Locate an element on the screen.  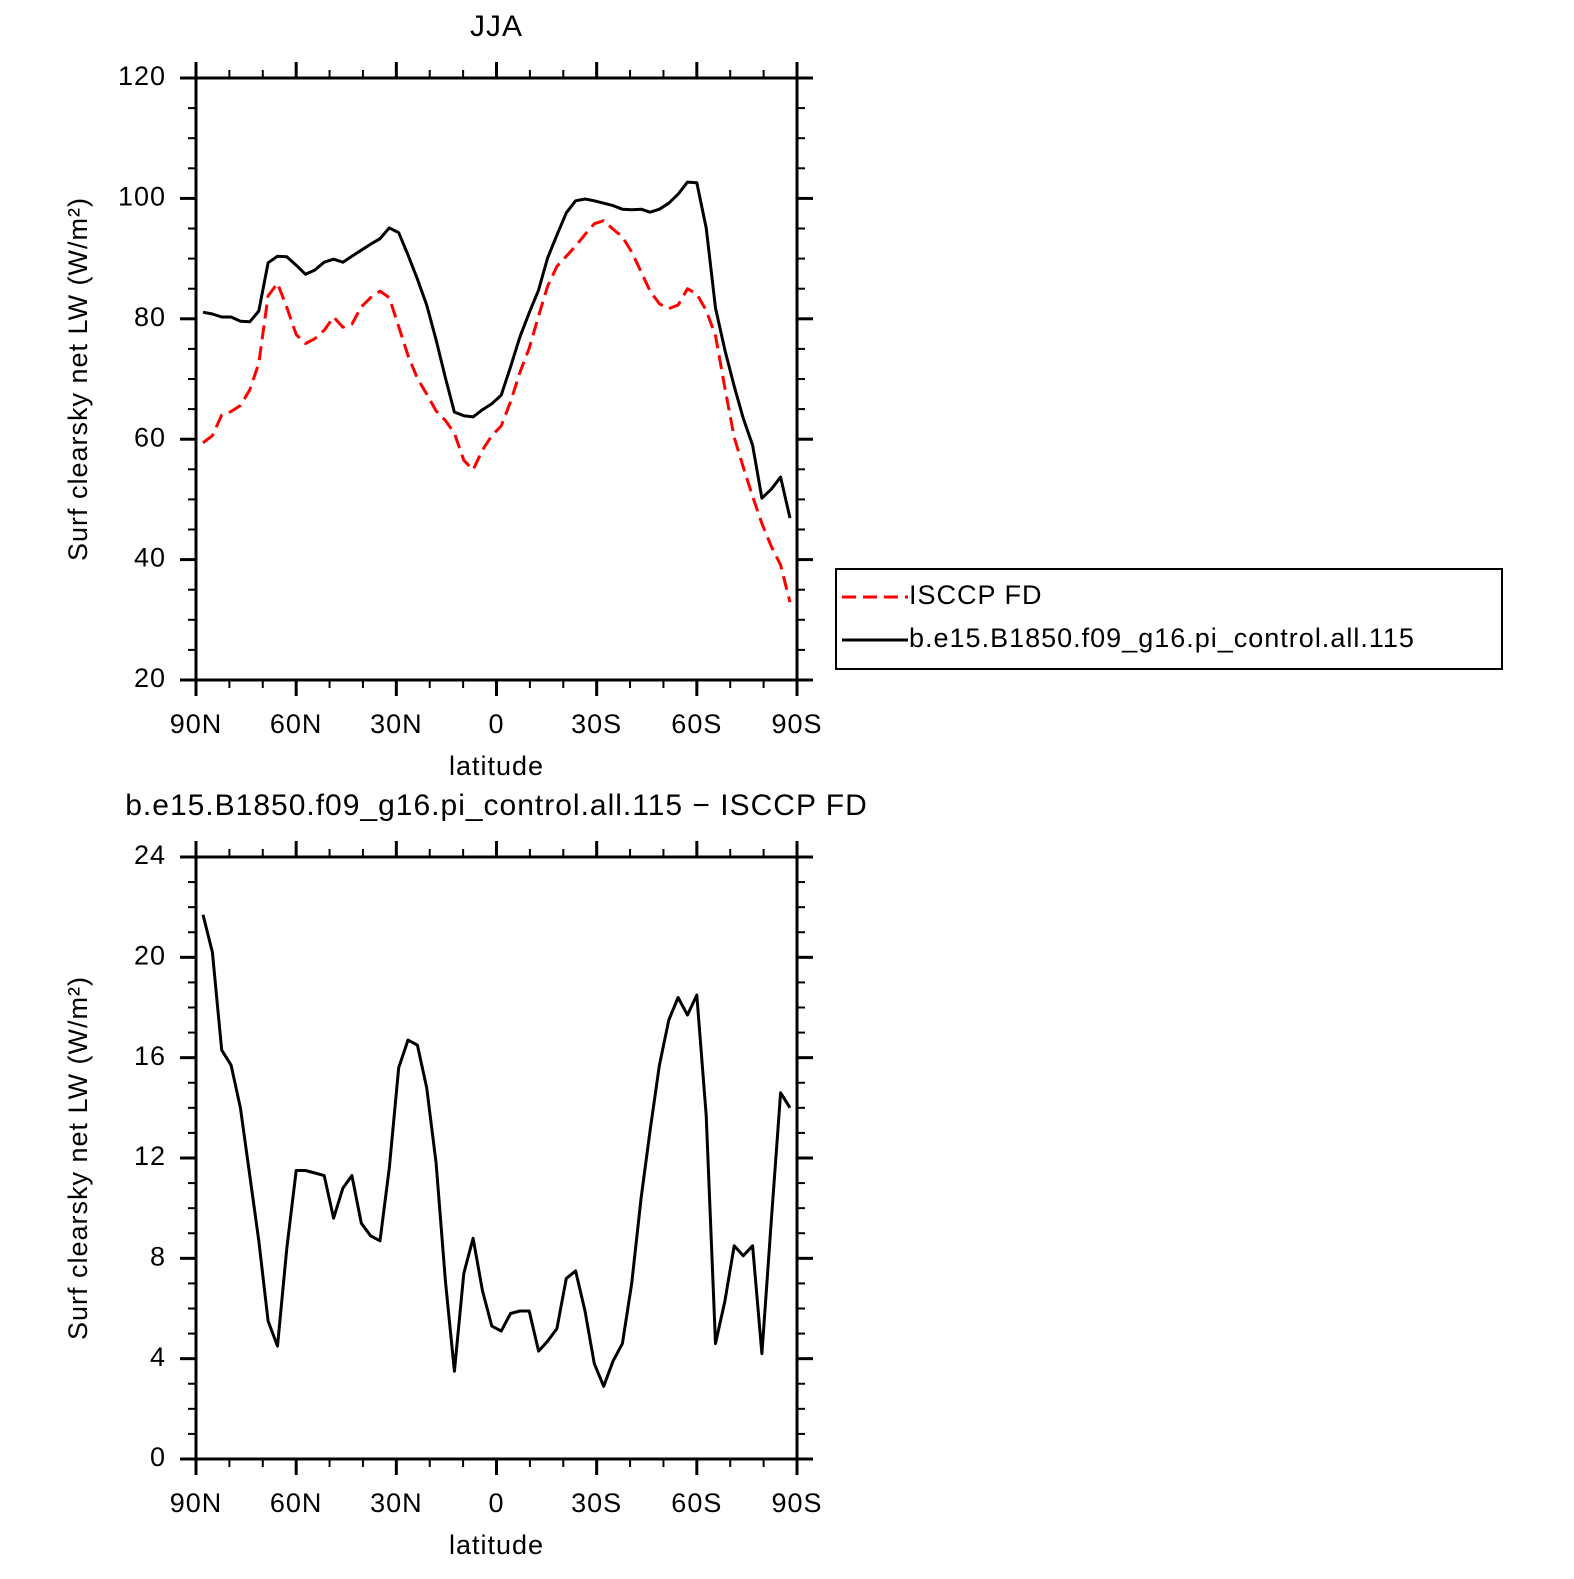
legend-label: b.e15.B1850.f09_g16.pi_control.all.115 is located at coordinates (1162, 638).